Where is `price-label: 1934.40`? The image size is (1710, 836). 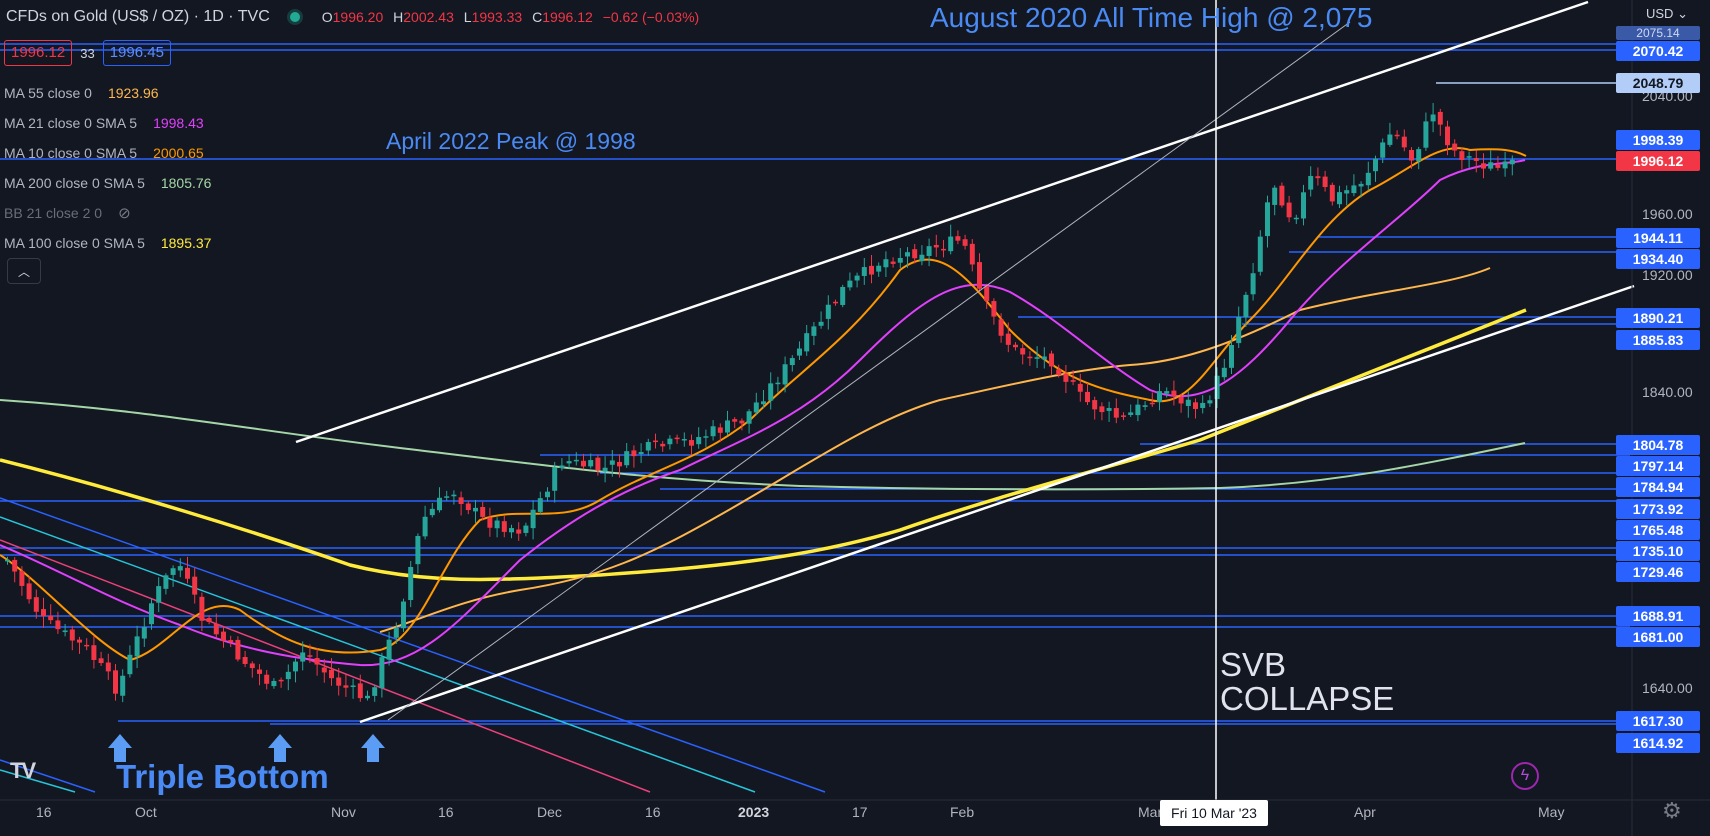 price-label: 1934.40 is located at coordinates (1658, 259).